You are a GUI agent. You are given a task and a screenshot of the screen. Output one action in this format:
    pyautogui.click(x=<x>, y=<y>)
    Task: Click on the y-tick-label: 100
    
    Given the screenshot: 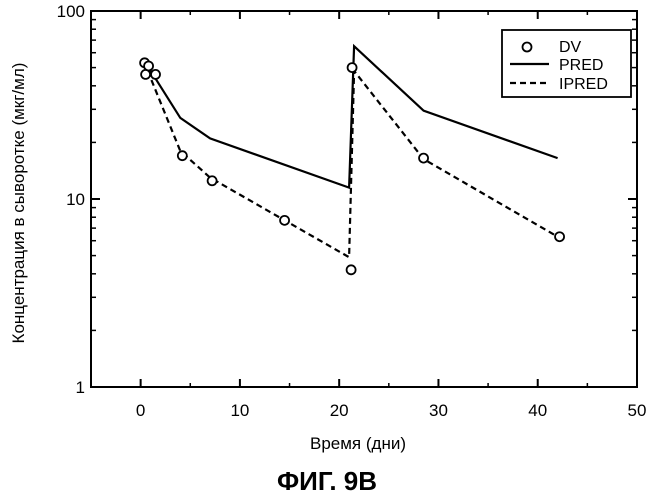 What is the action you would take?
    pyautogui.click(x=71, y=11)
    